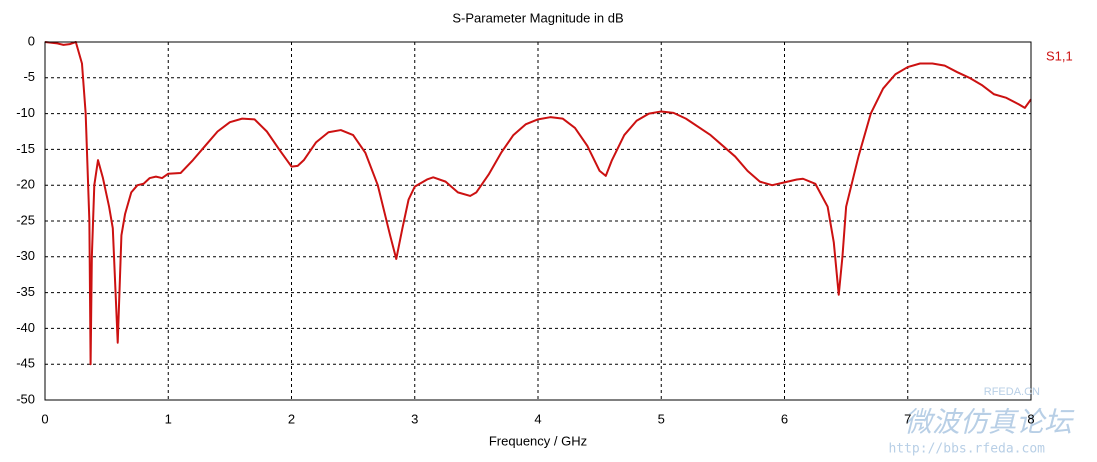 This screenshot has height=462, width=1097. I want to click on x-tick-label: 7, so click(907, 418).